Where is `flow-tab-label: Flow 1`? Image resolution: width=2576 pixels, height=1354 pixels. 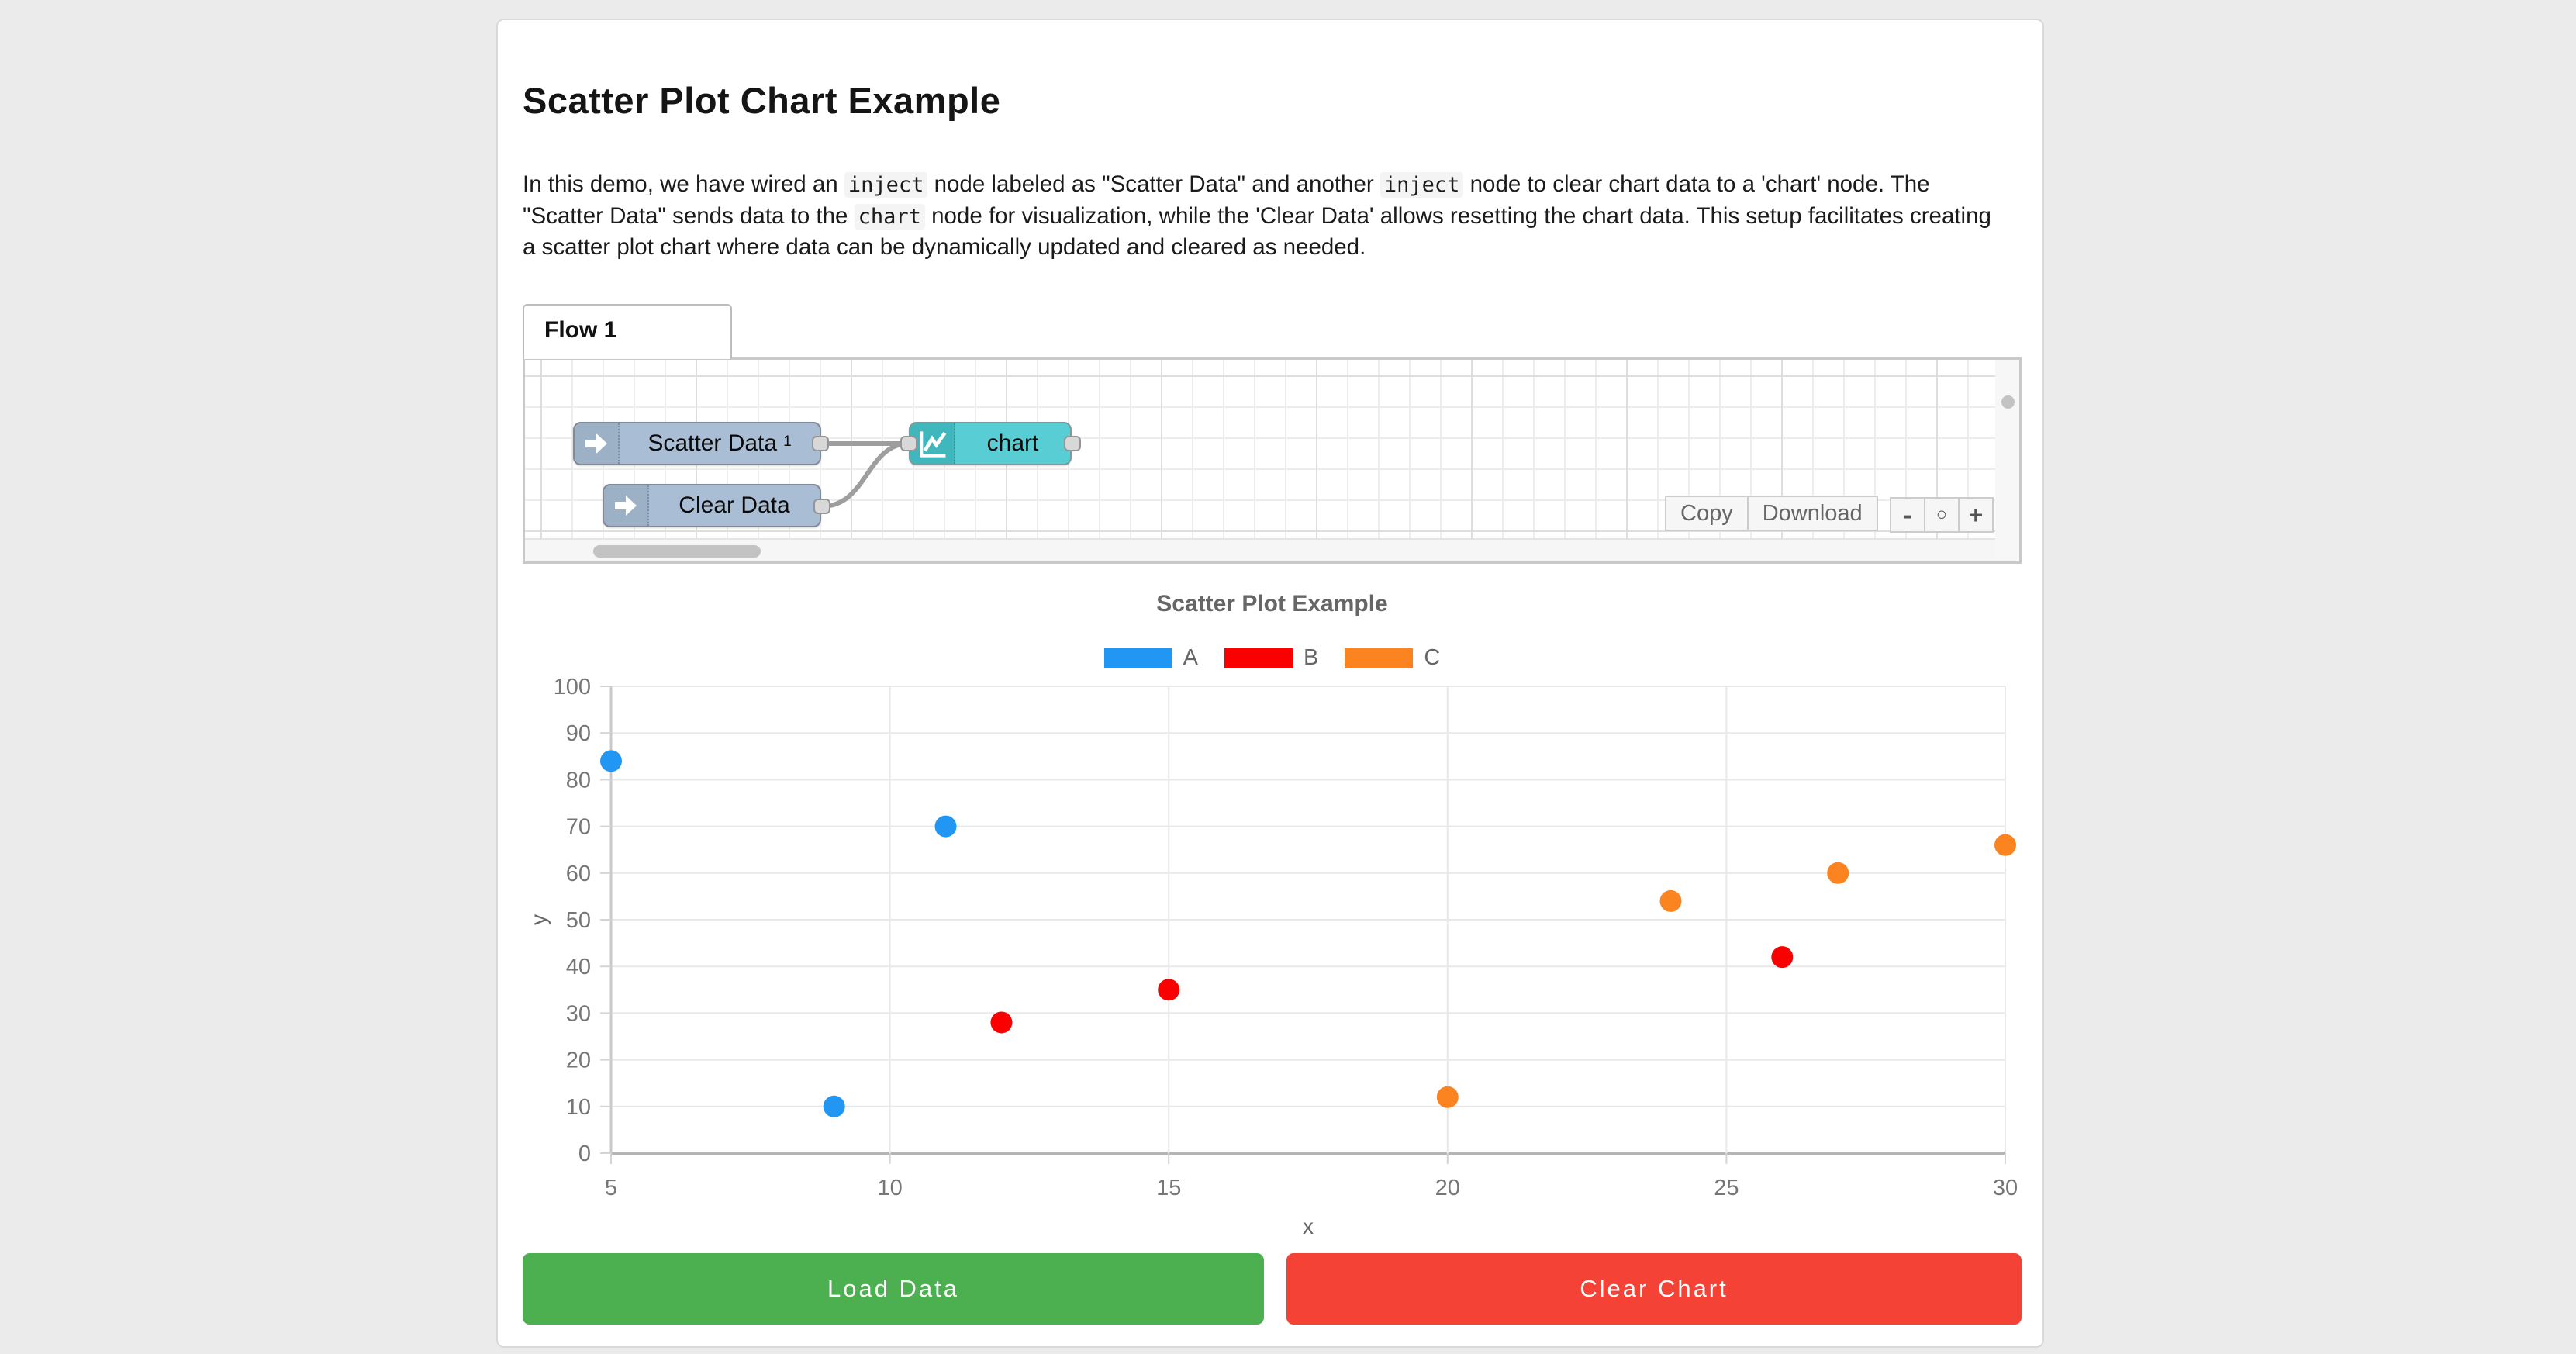 flow-tab-label: Flow 1 is located at coordinates (580, 329).